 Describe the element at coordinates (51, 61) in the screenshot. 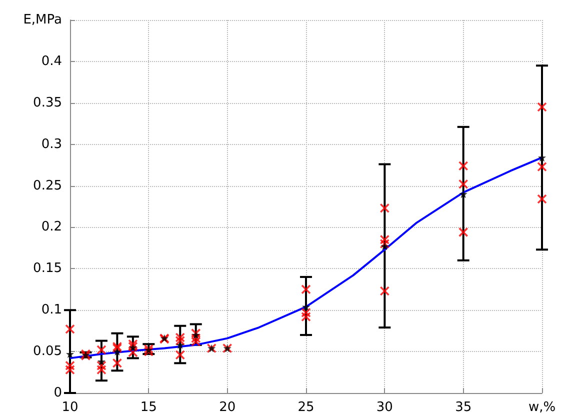

I see `y-tick-label: 0.4` at that location.